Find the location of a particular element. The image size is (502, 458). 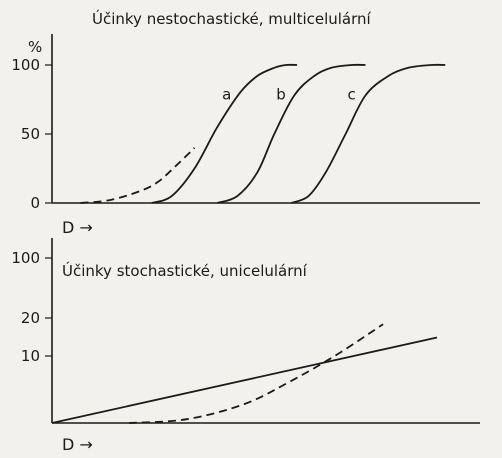

chart-top-series-b is located at coordinates (291, 133).